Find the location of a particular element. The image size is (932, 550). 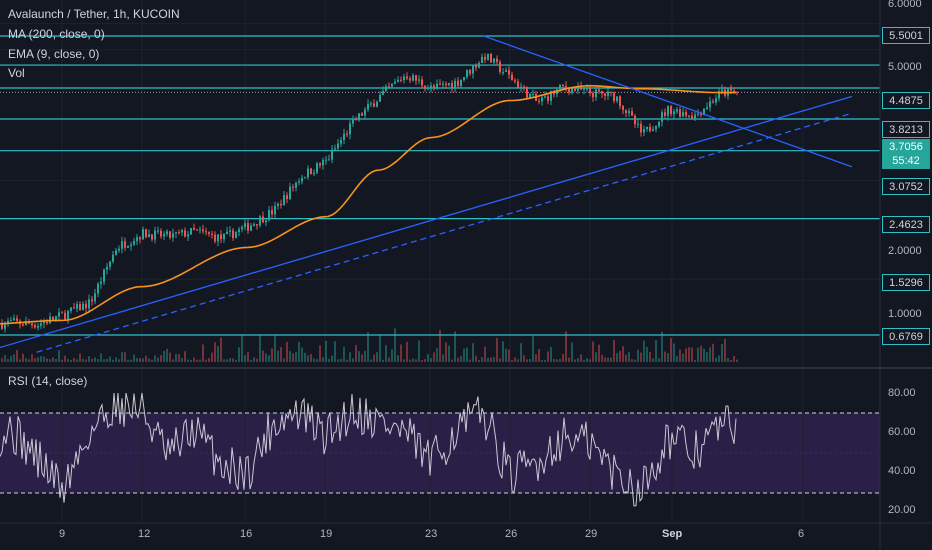

level-tag: 5.5001 is located at coordinates (906, 35).